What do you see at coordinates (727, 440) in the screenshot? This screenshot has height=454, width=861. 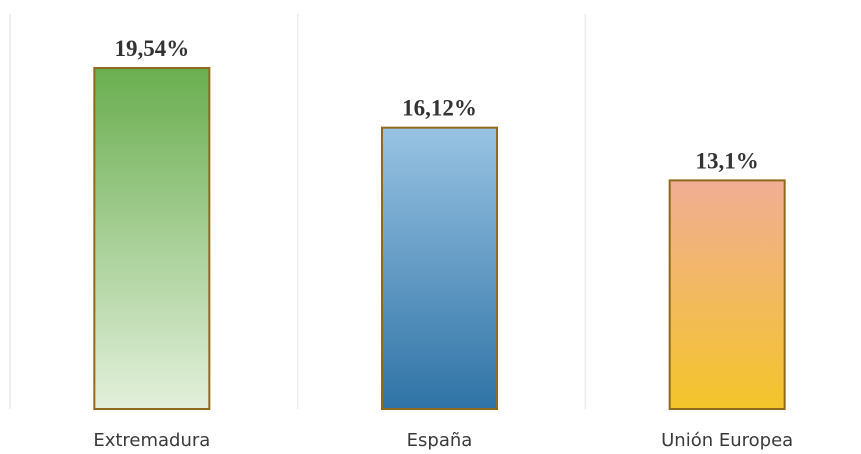 I see `category-label: Unión Europea` at bounding box center [727, 440].